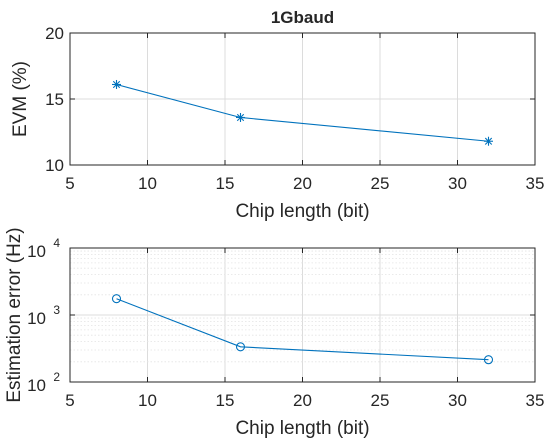  I want to click on top-y-axis-label: EVM (%), so click(20, 99).